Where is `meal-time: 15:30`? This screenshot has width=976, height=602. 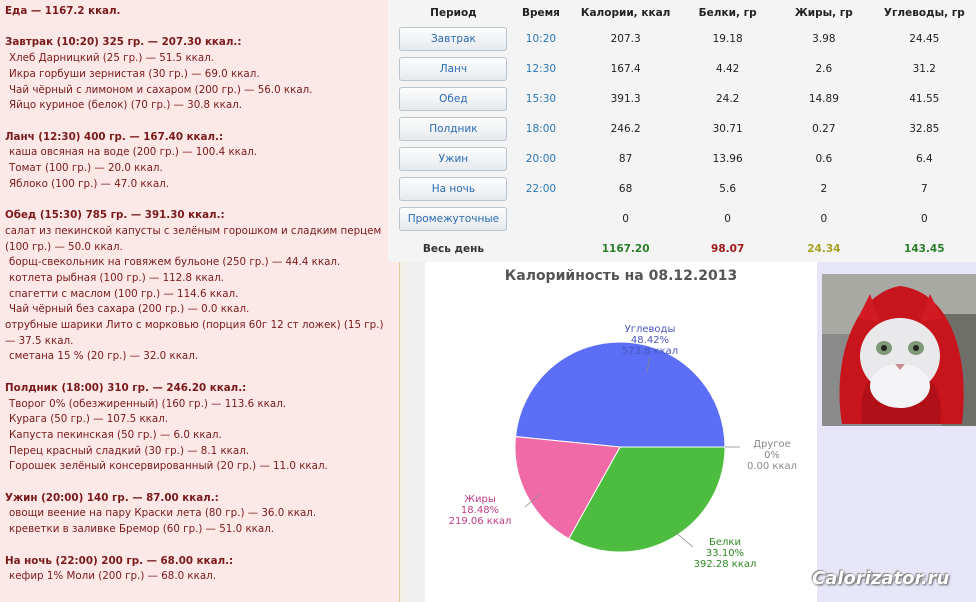
meal-time: 15:30 is located at coordinates (541, 99).